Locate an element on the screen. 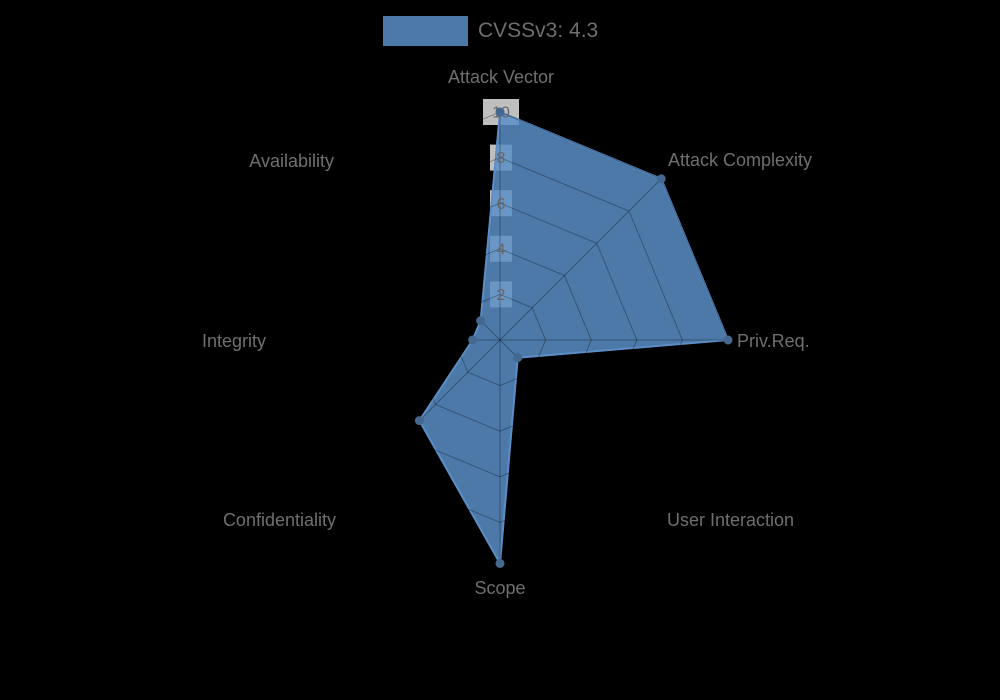 The image size is (1000, 700). svg-text: 8 is located at coordinates (501, 158).